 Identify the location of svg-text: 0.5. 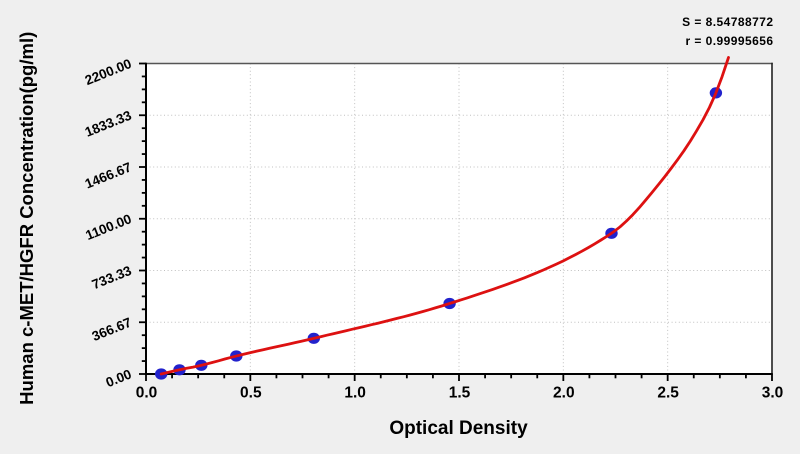
(251, 393).